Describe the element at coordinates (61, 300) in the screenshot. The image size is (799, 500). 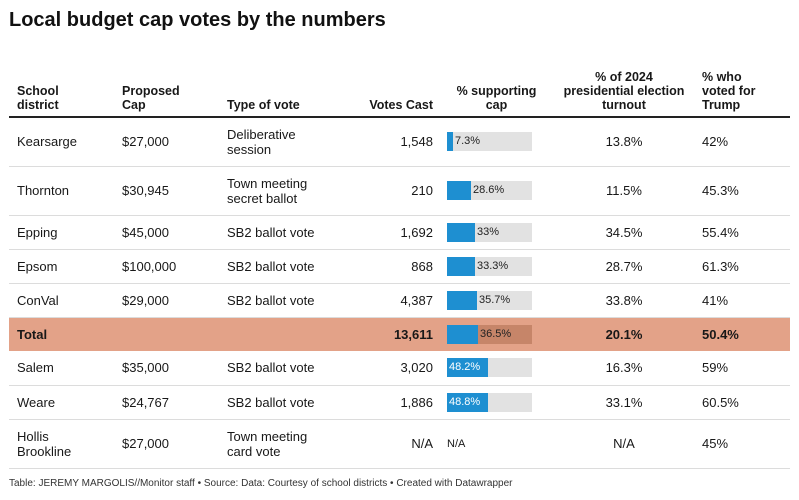
I see `cell-district: ConVal` at that location.